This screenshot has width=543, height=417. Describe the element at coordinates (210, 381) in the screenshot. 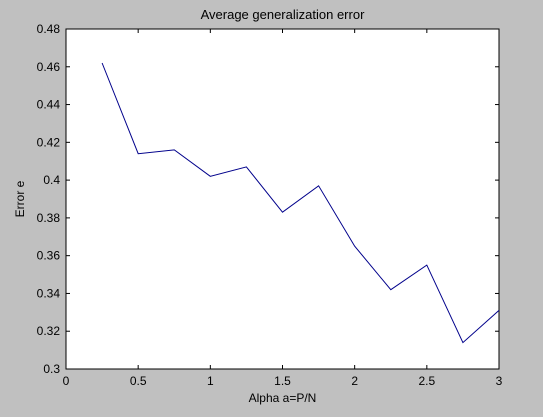

I see `x-tick-label: 1` at that location.